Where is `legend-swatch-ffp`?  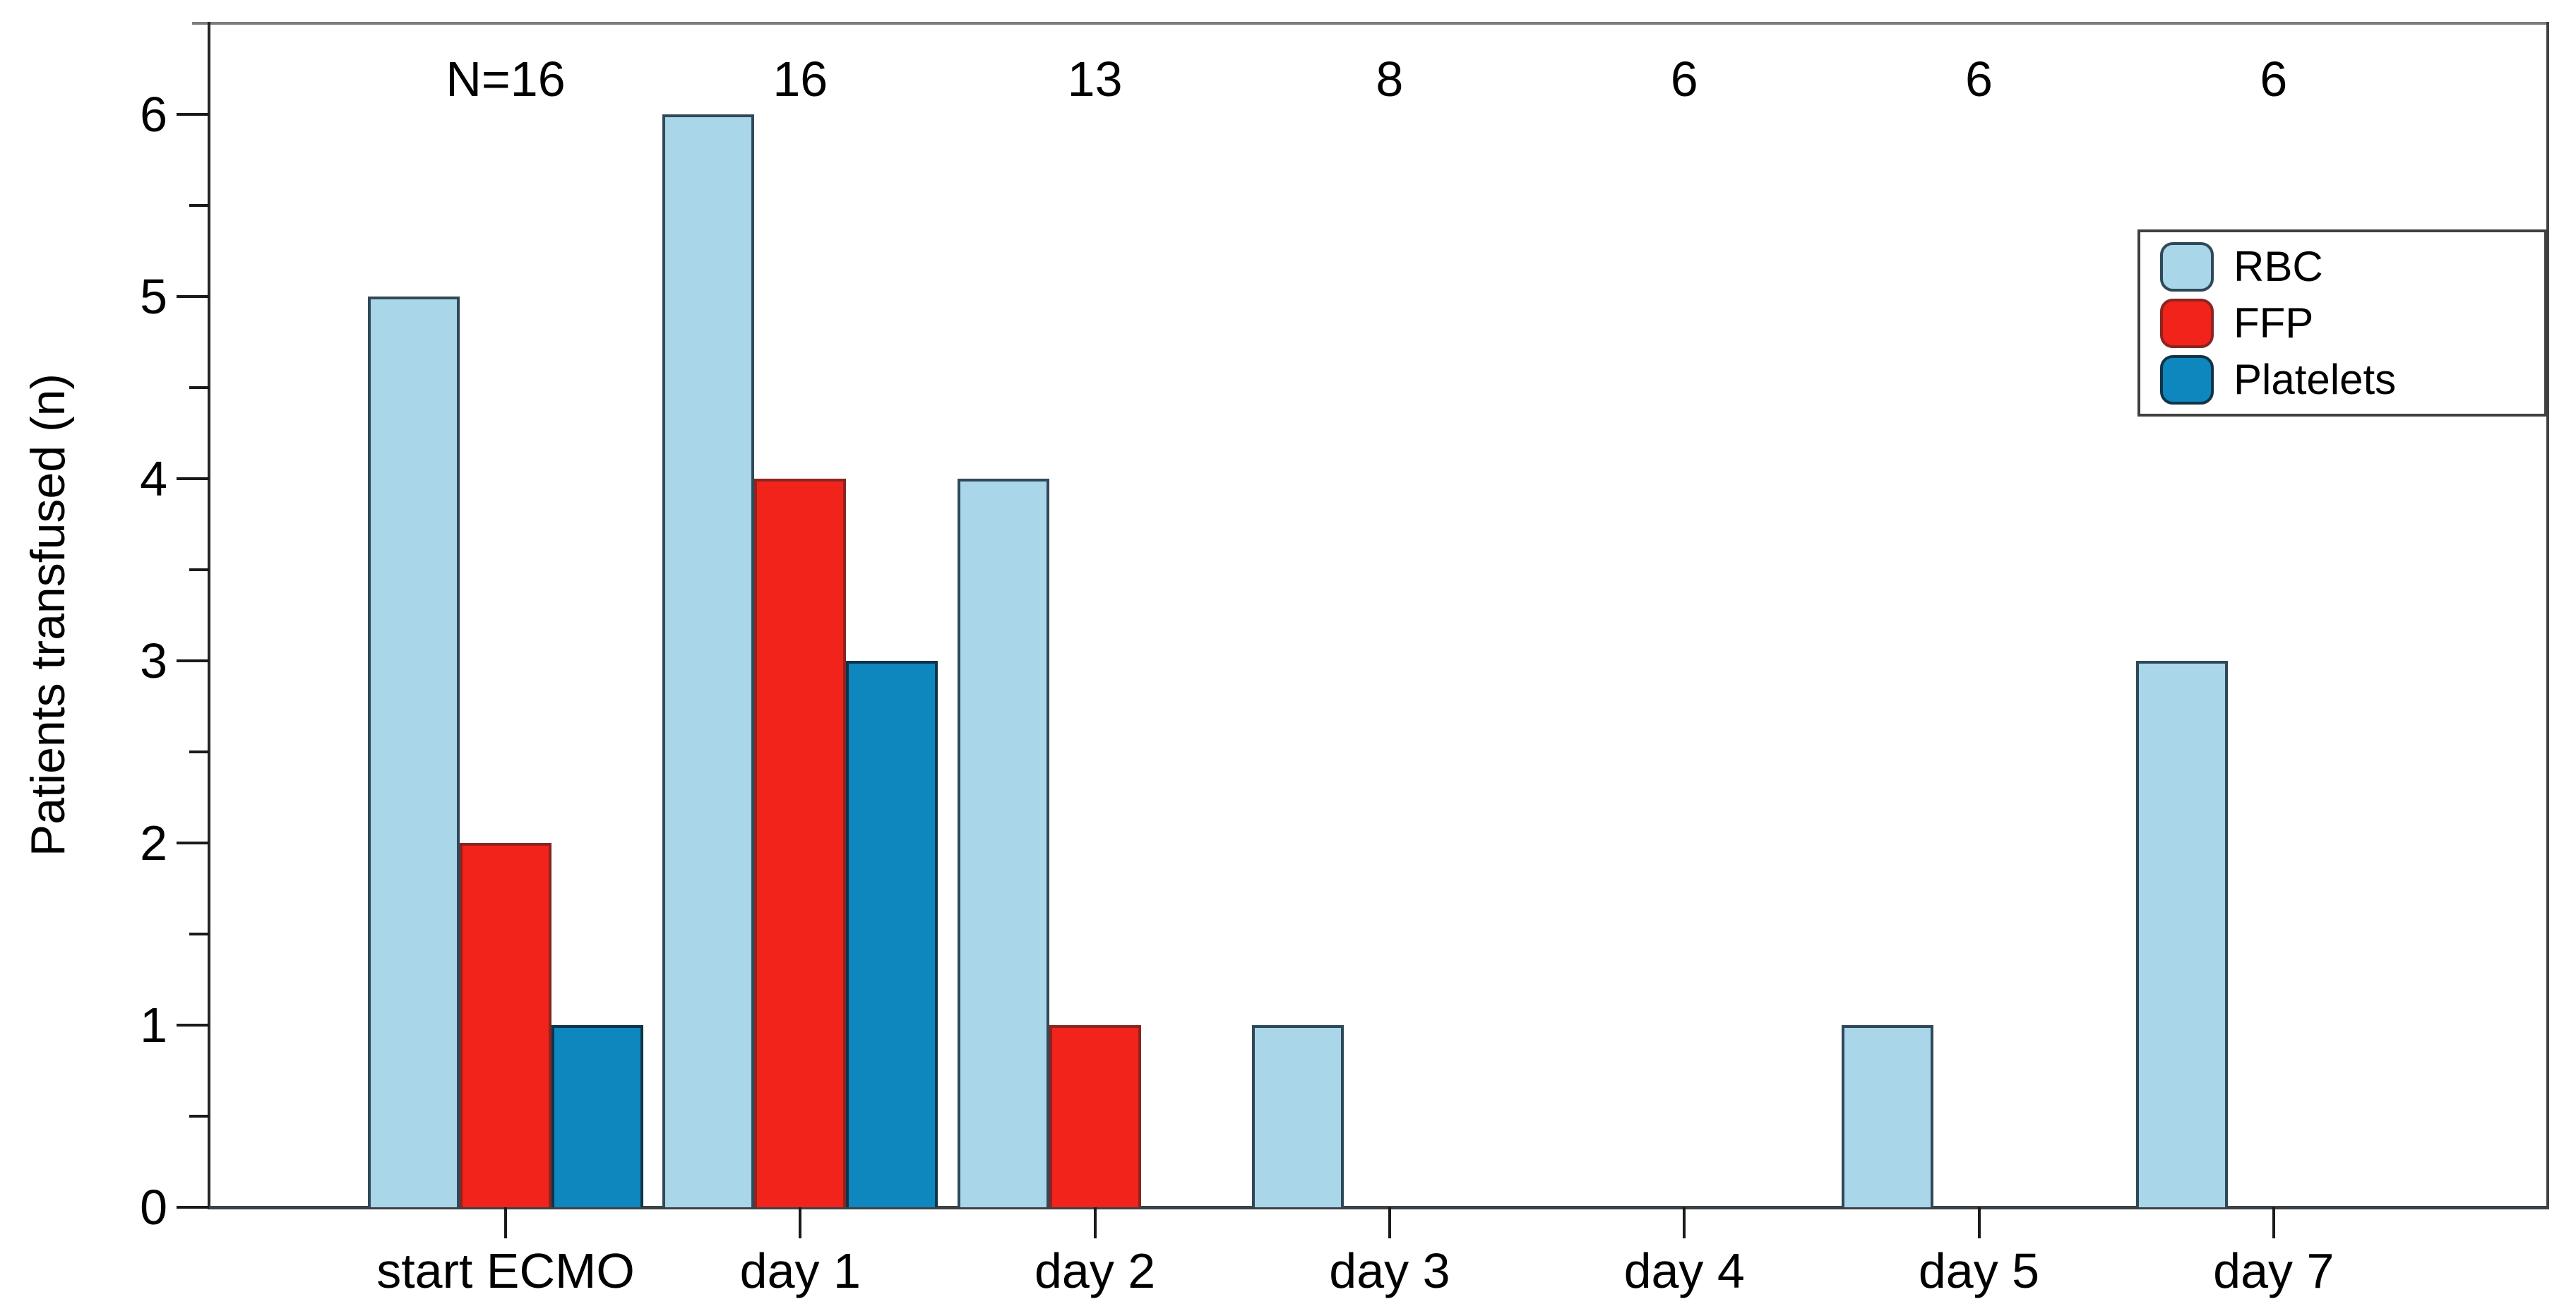 legend-swatch-ffp is located at coordinates (2187, 323).